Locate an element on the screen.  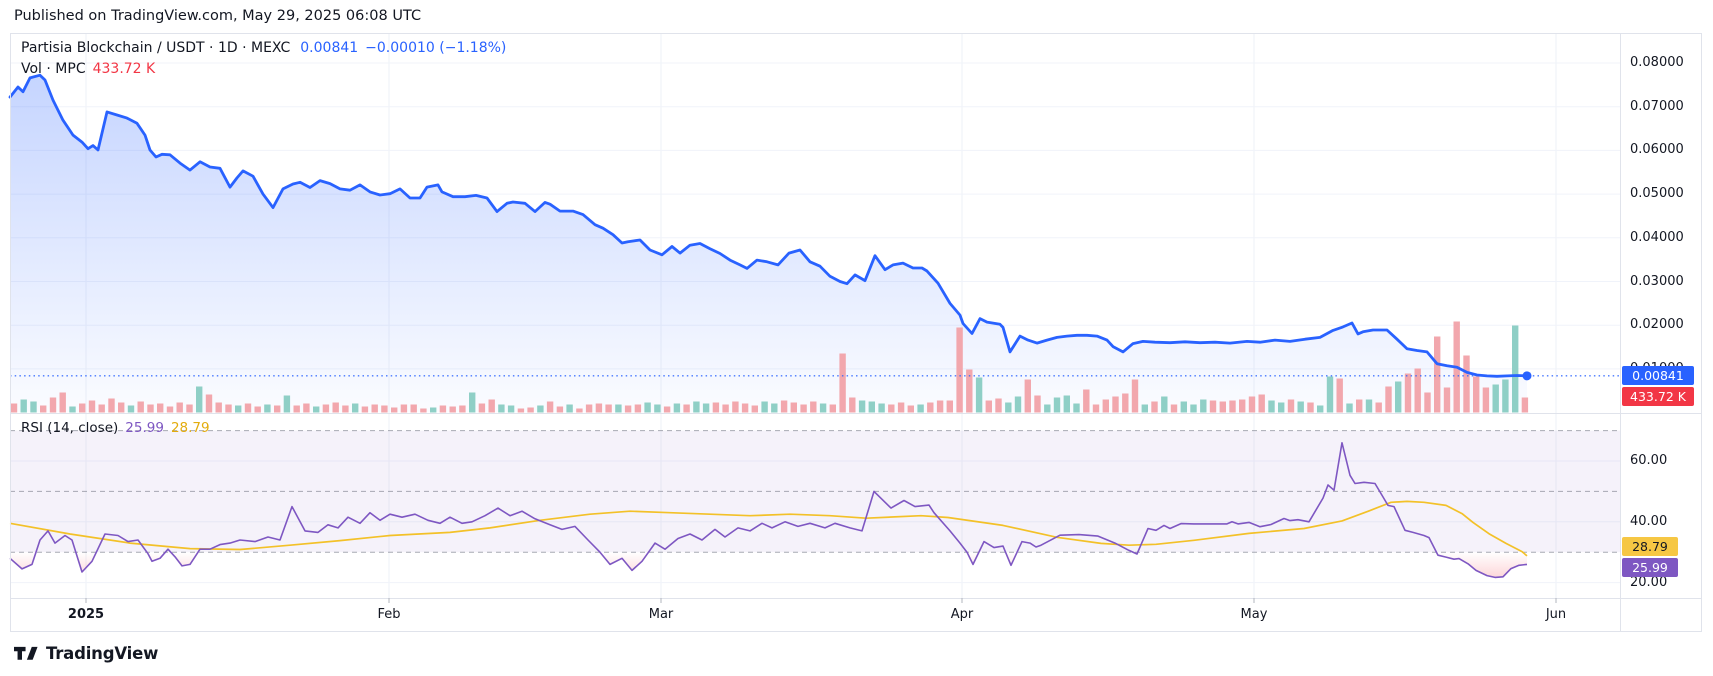
time-tick-label: Jun is located at coordinates (1556, 614).